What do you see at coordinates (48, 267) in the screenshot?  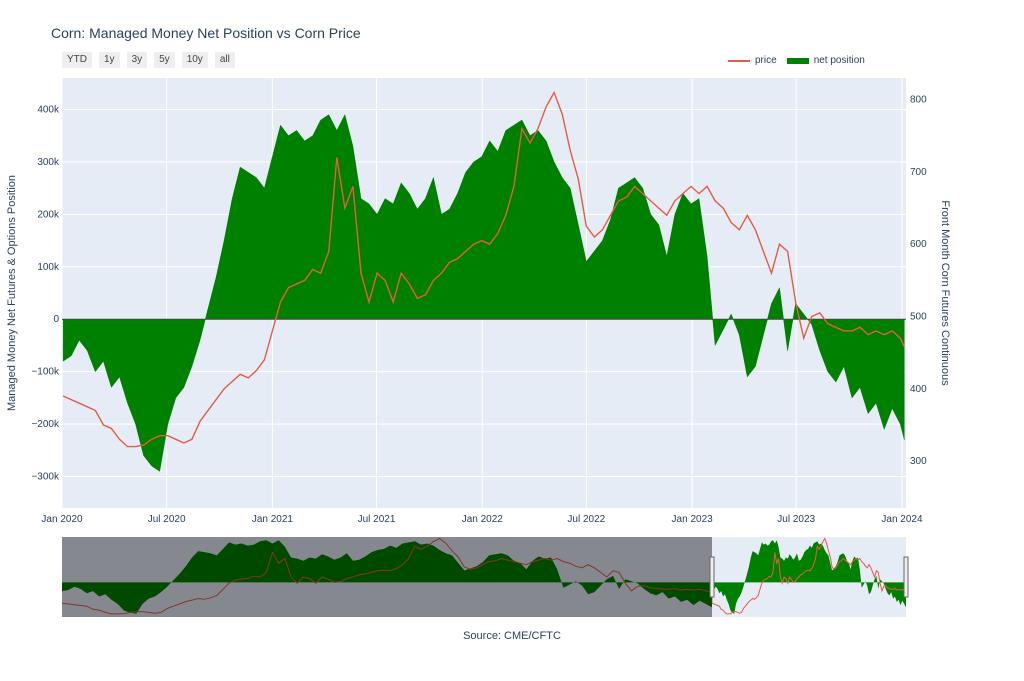 I see `y-tick-label: 100k` at bounding box center [48, 267].